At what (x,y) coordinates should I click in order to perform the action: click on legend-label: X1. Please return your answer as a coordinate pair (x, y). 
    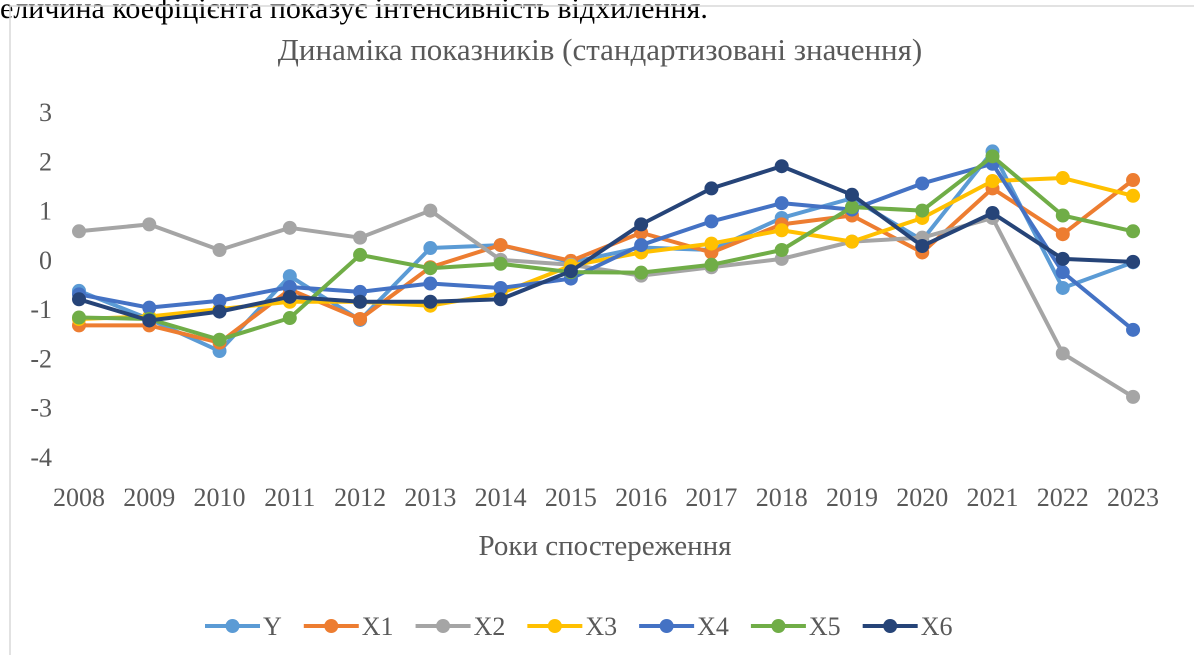
    Looking at the image, I should click on (378, 626).